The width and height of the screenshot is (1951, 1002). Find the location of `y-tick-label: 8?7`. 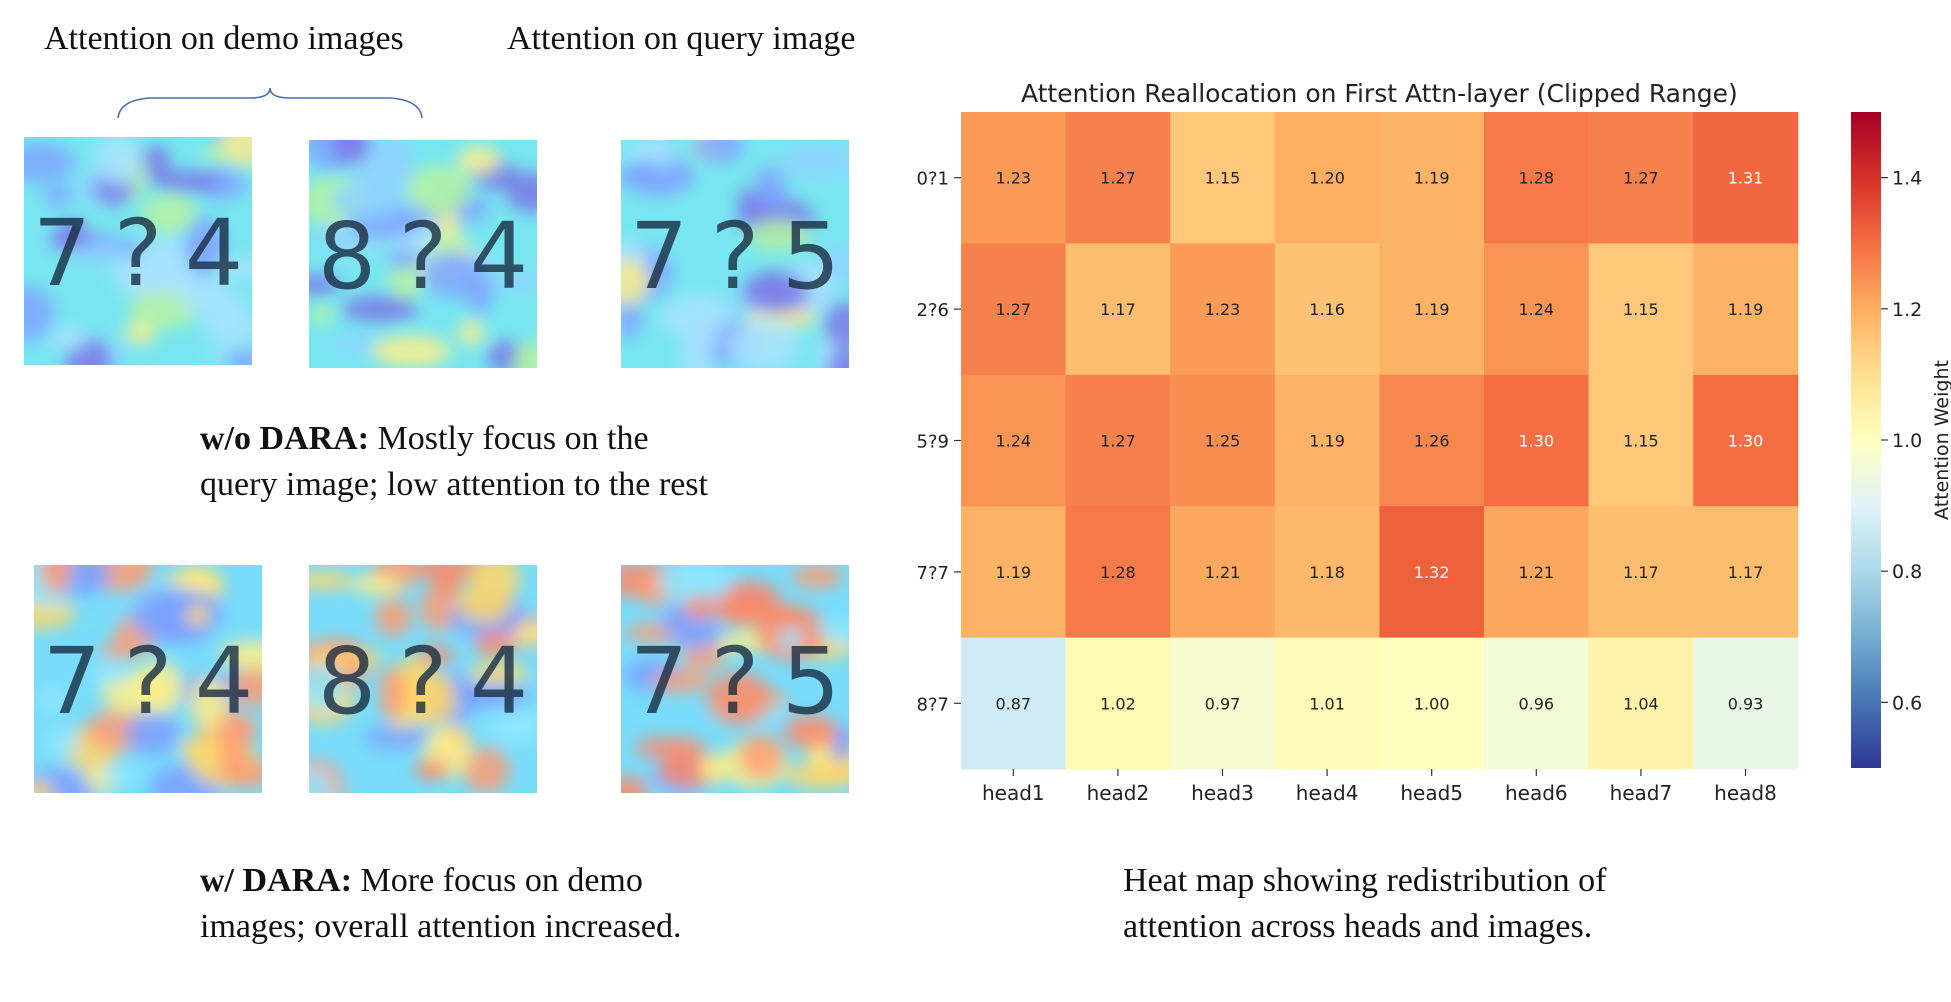

y-tick-label: 8?7 is located at coordinates (933, 704).